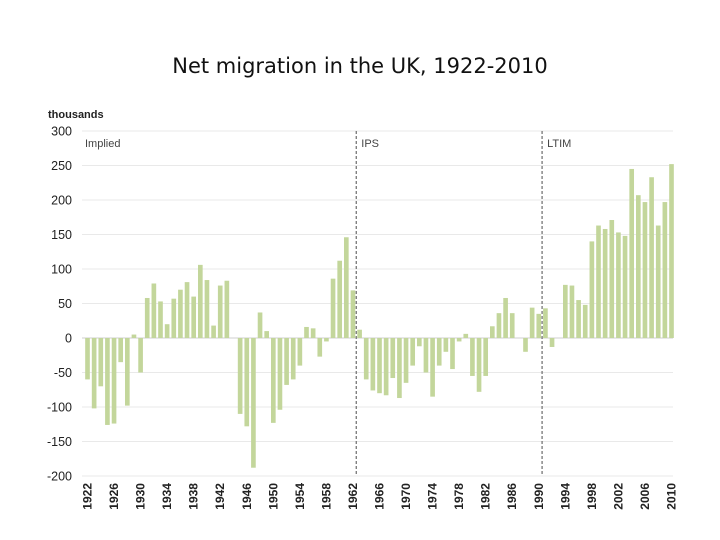 This screenshot has height=540, width=720. I want to click on x-tick-label: 1954, so click(300, 496).